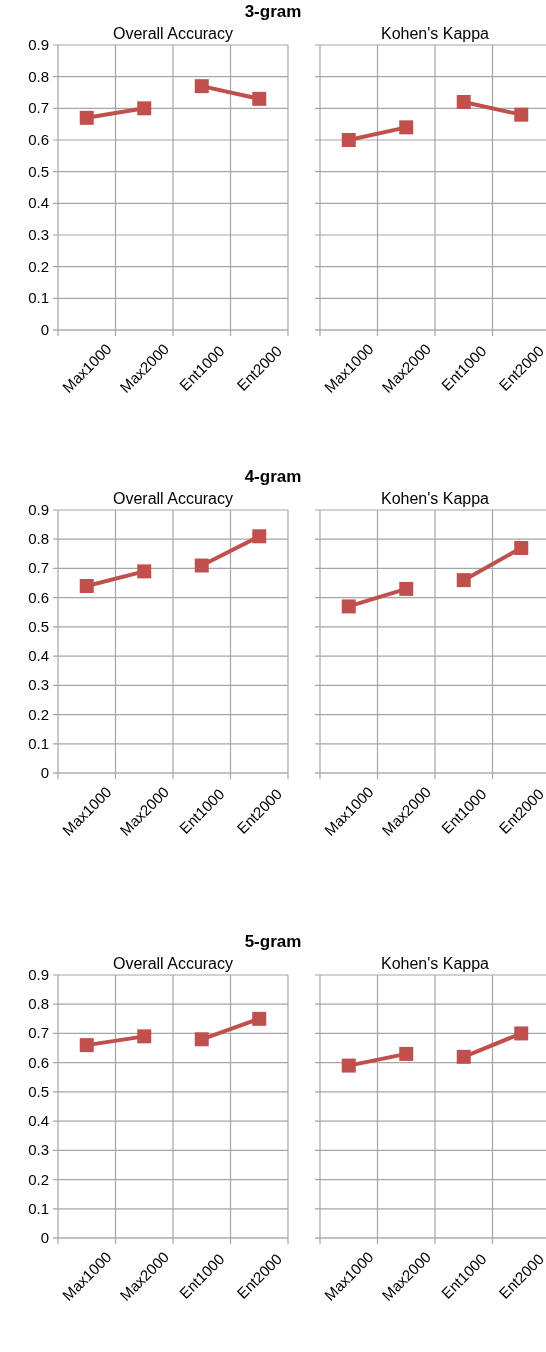 This screenshot has width=546, height=1352. What do you see at coordinates (273, 11) in the screenshot?
I see `chart-title: 3-gram` at bounding box center [273, 11].